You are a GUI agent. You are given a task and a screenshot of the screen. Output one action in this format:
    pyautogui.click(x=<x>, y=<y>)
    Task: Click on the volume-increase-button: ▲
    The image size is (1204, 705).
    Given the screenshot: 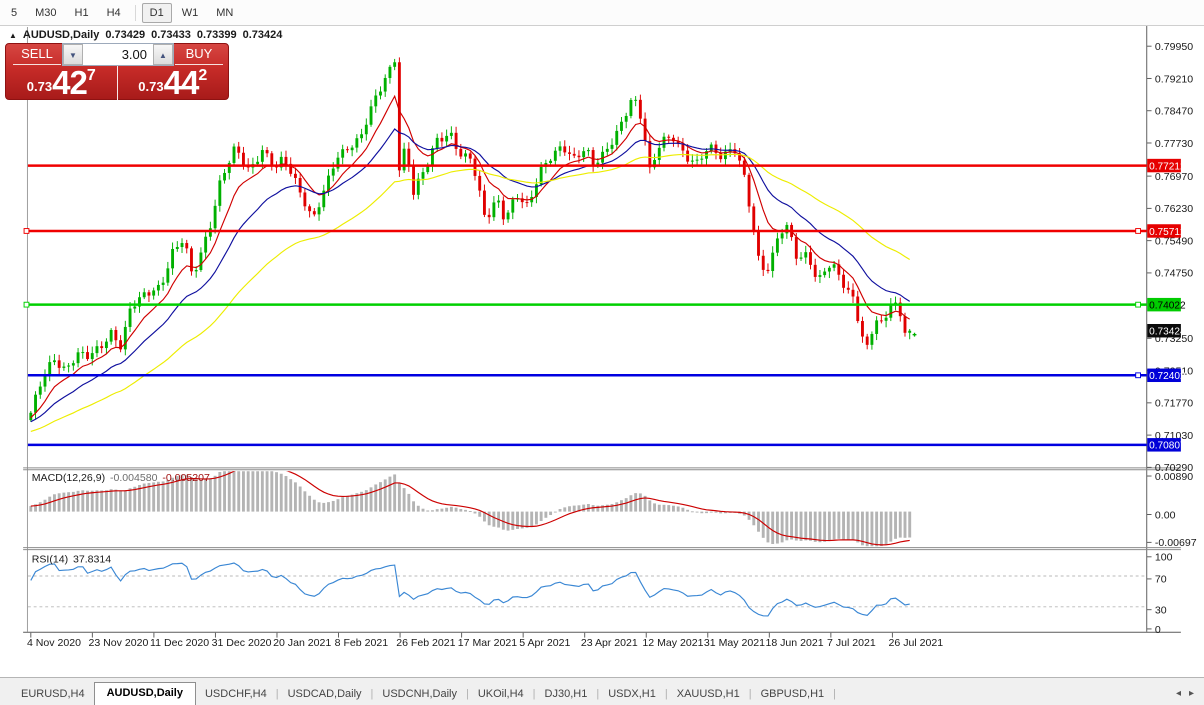 What is the action you would take?
    pyautogui.click(x=163, y=54)
    